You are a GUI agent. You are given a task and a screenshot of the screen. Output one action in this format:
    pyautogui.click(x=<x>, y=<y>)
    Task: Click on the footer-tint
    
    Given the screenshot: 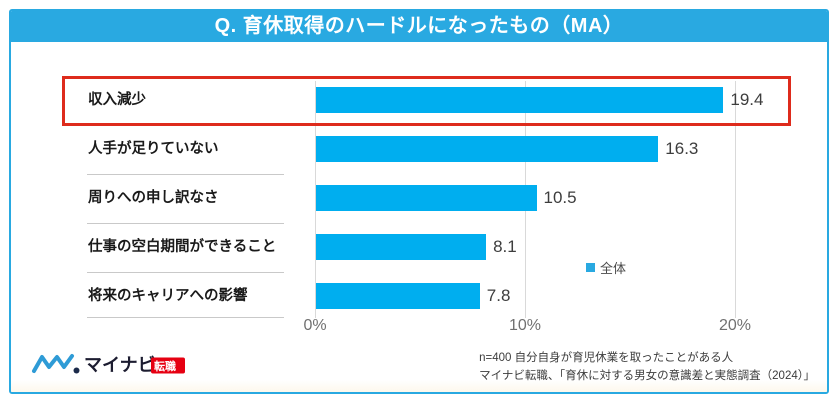 What is the action you would take?
    pyautogui.click(x=419, y=386)
    